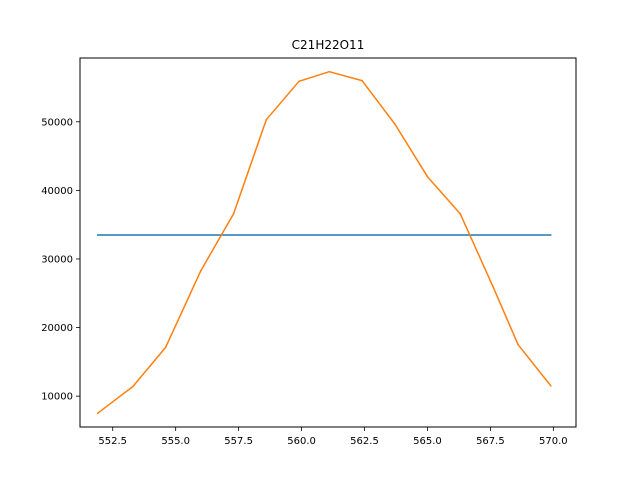 The image size is (640, 480). Describe the element at coordinates (301, 441) in the screenshot. I see `x-tick-label: 560.0` at that location.